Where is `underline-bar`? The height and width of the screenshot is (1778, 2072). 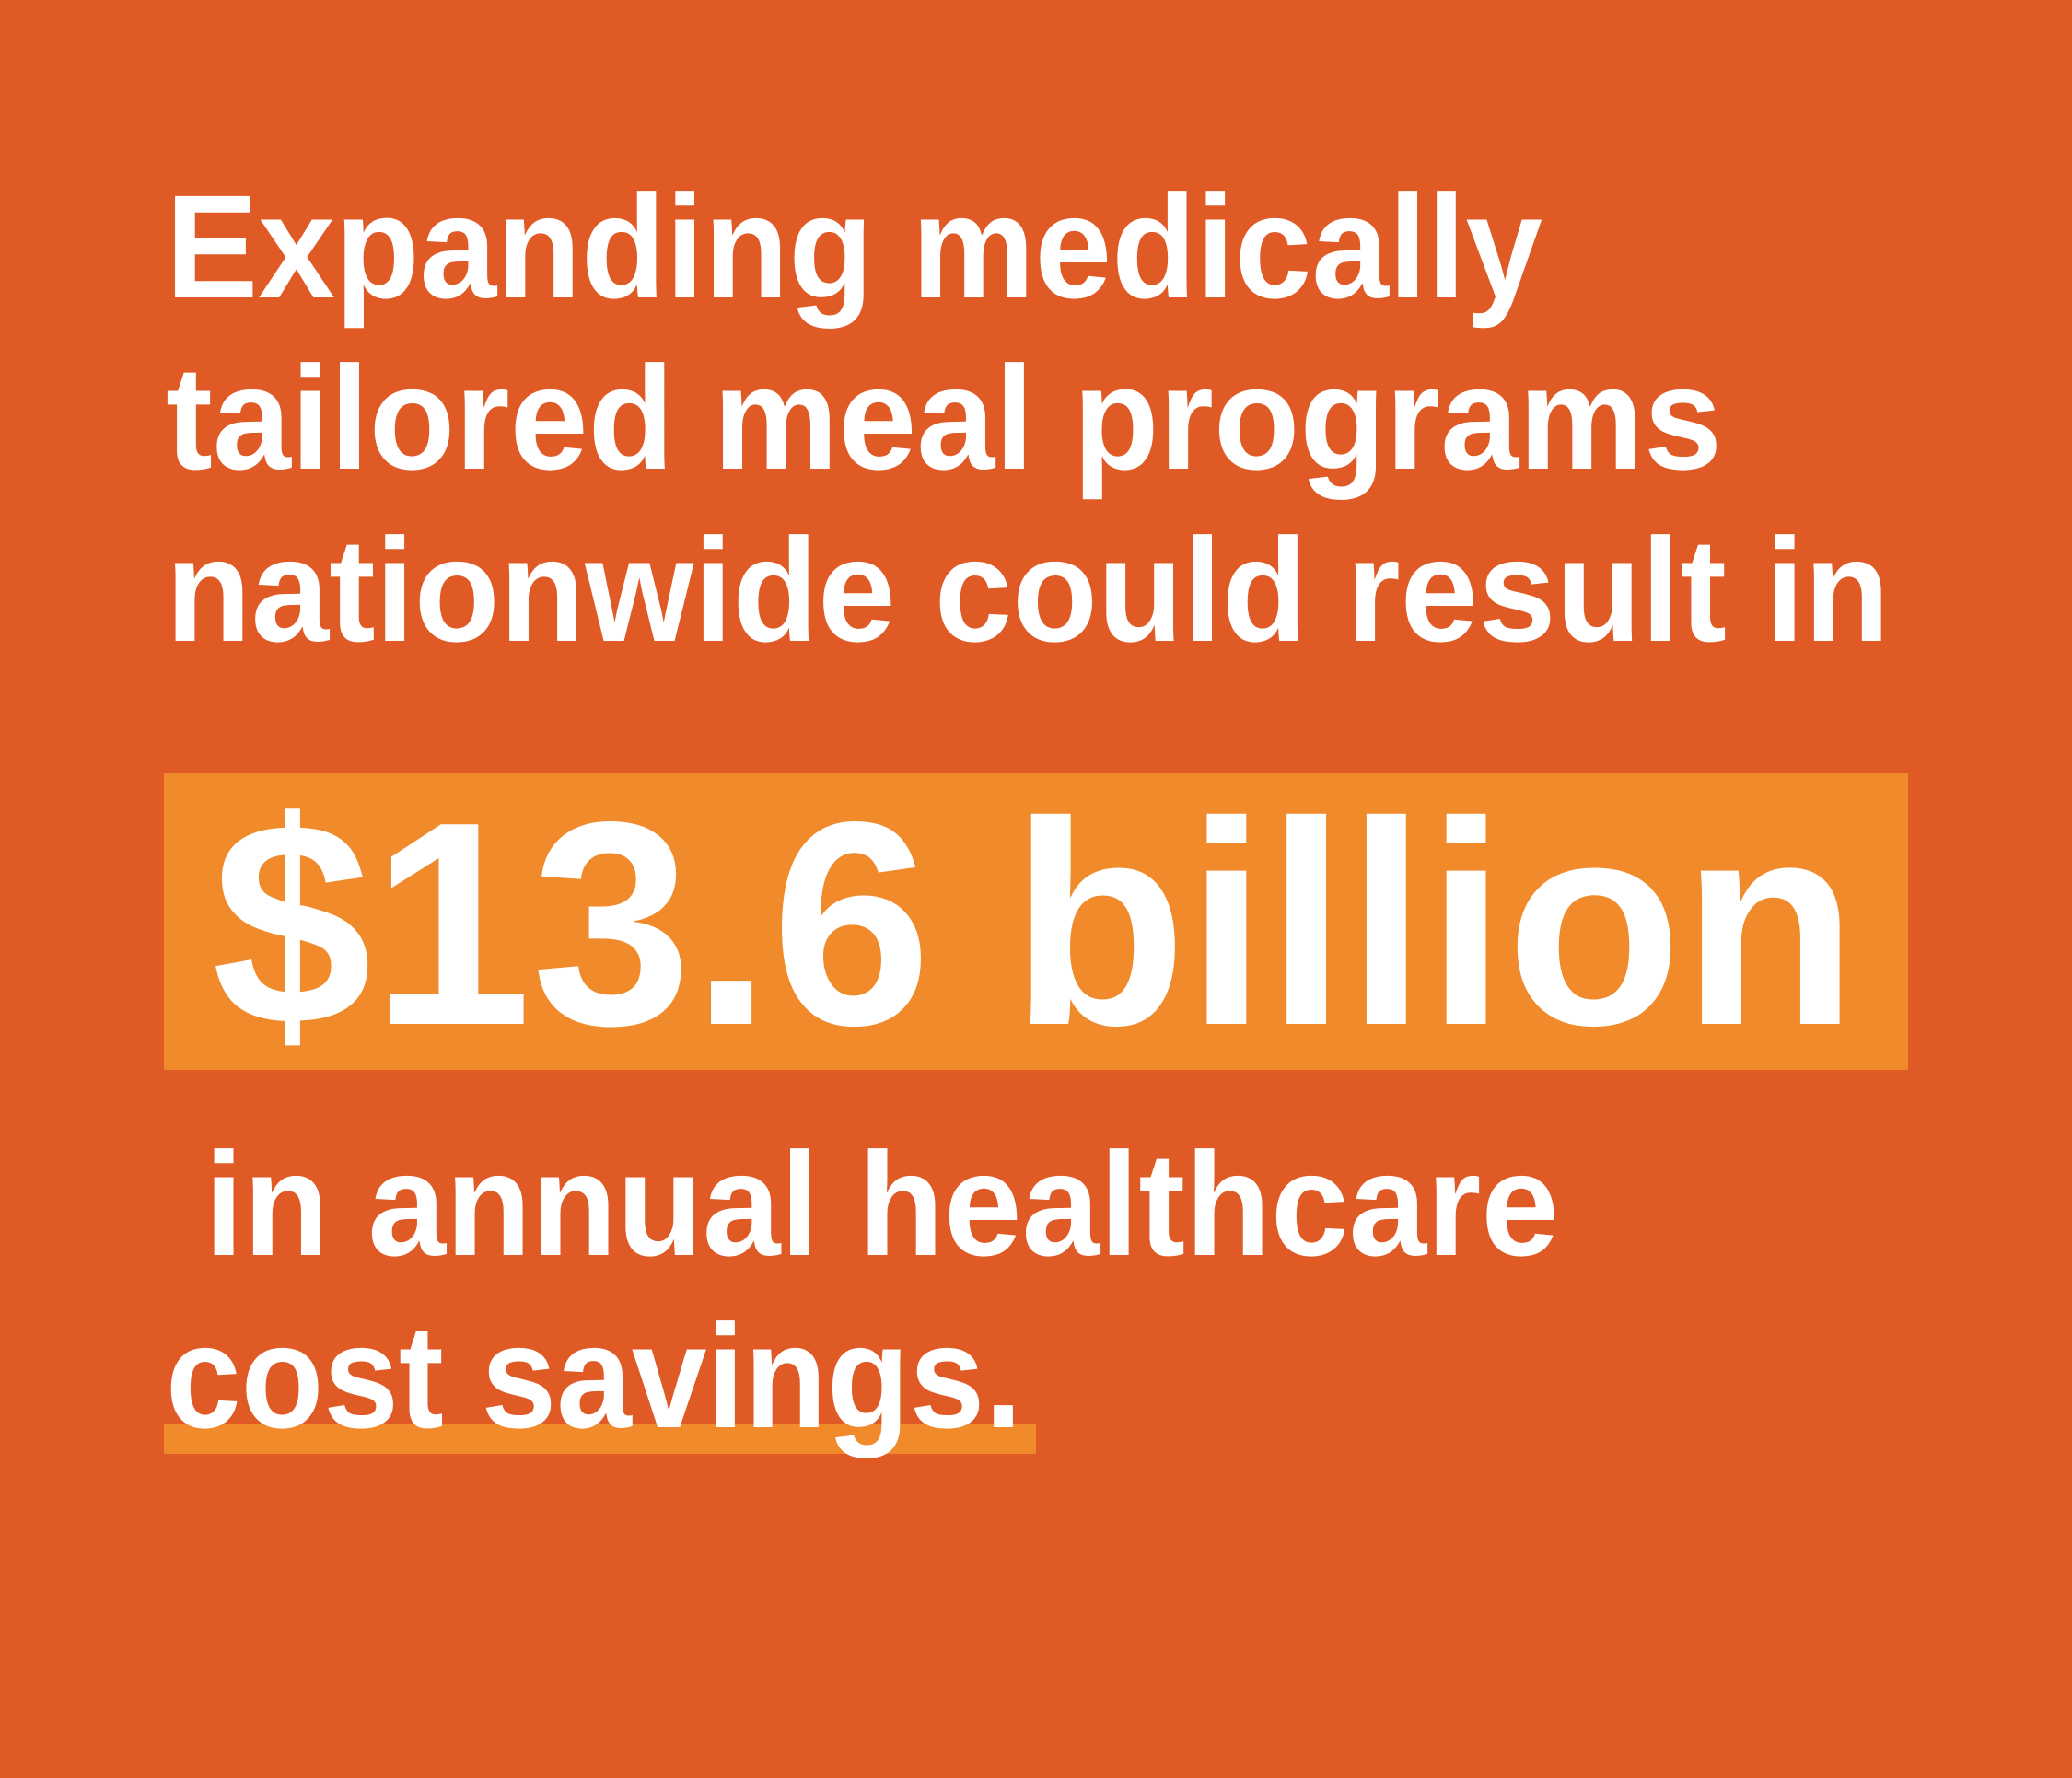
underline-bar is located at coordinates (600, 1439).